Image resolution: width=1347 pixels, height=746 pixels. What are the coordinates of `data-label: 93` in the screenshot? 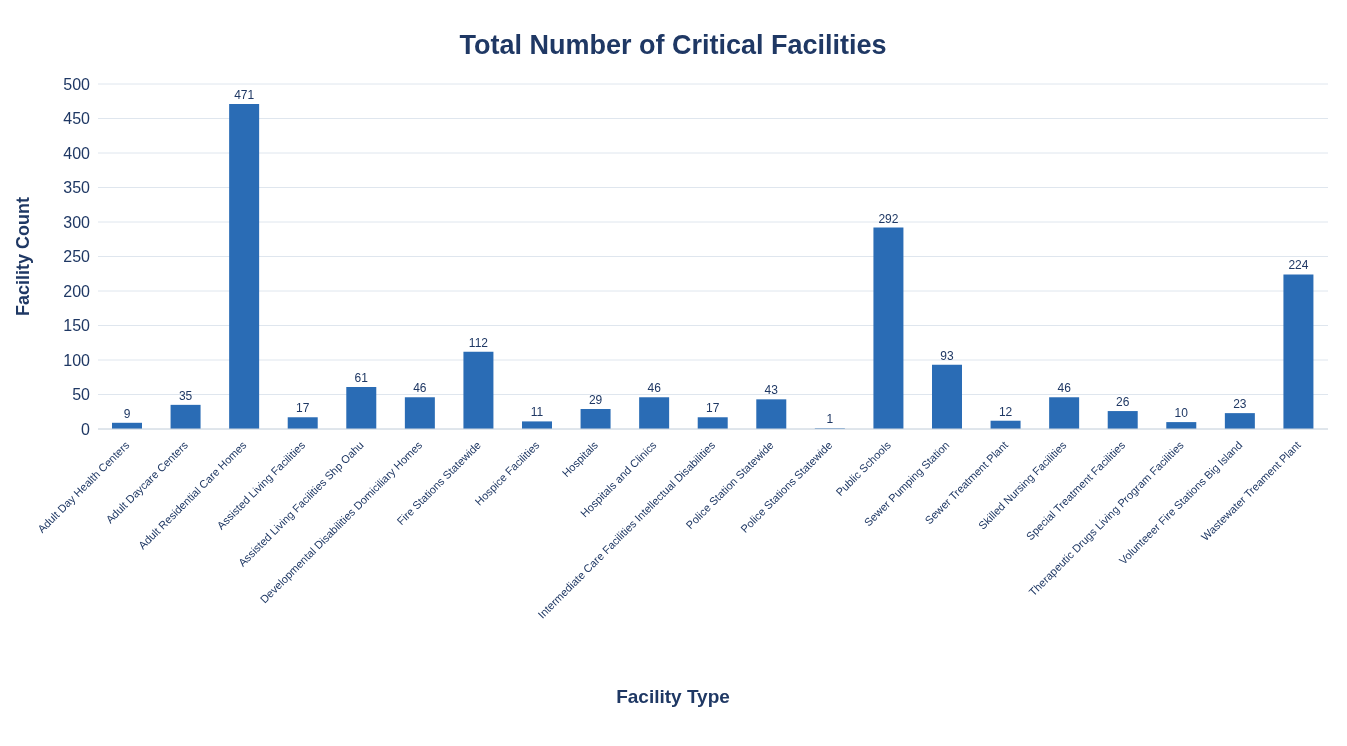 It's located at (947, 355).